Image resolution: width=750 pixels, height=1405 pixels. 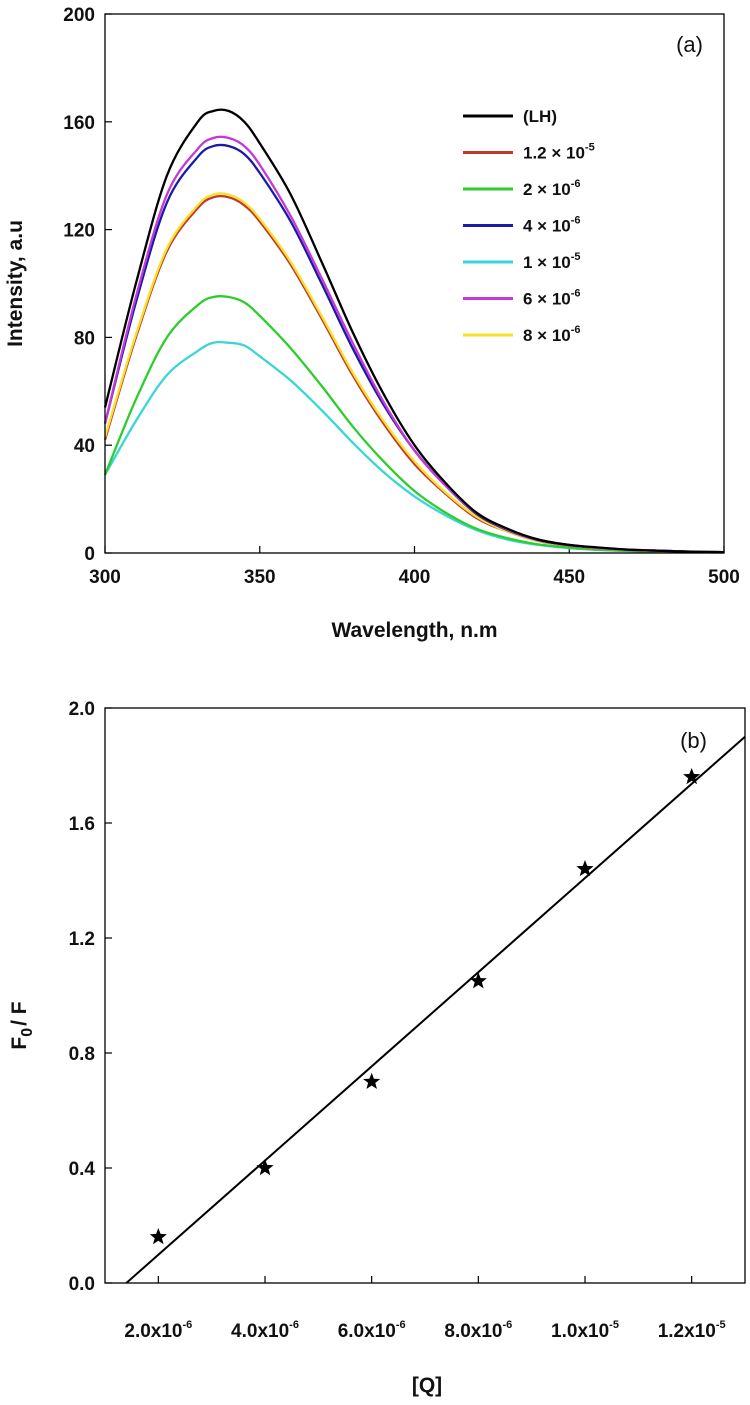 I want to click on panel-a-x-tick-label: 300, so click(x=105, y=577).